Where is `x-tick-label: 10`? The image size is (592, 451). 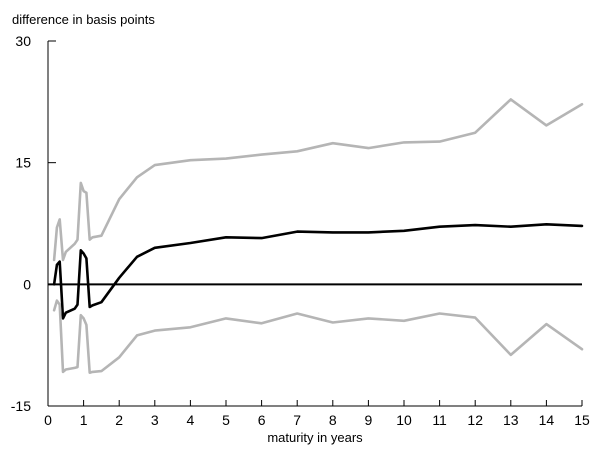
x-tick-label: 10 is located at coordinates (404, 420).